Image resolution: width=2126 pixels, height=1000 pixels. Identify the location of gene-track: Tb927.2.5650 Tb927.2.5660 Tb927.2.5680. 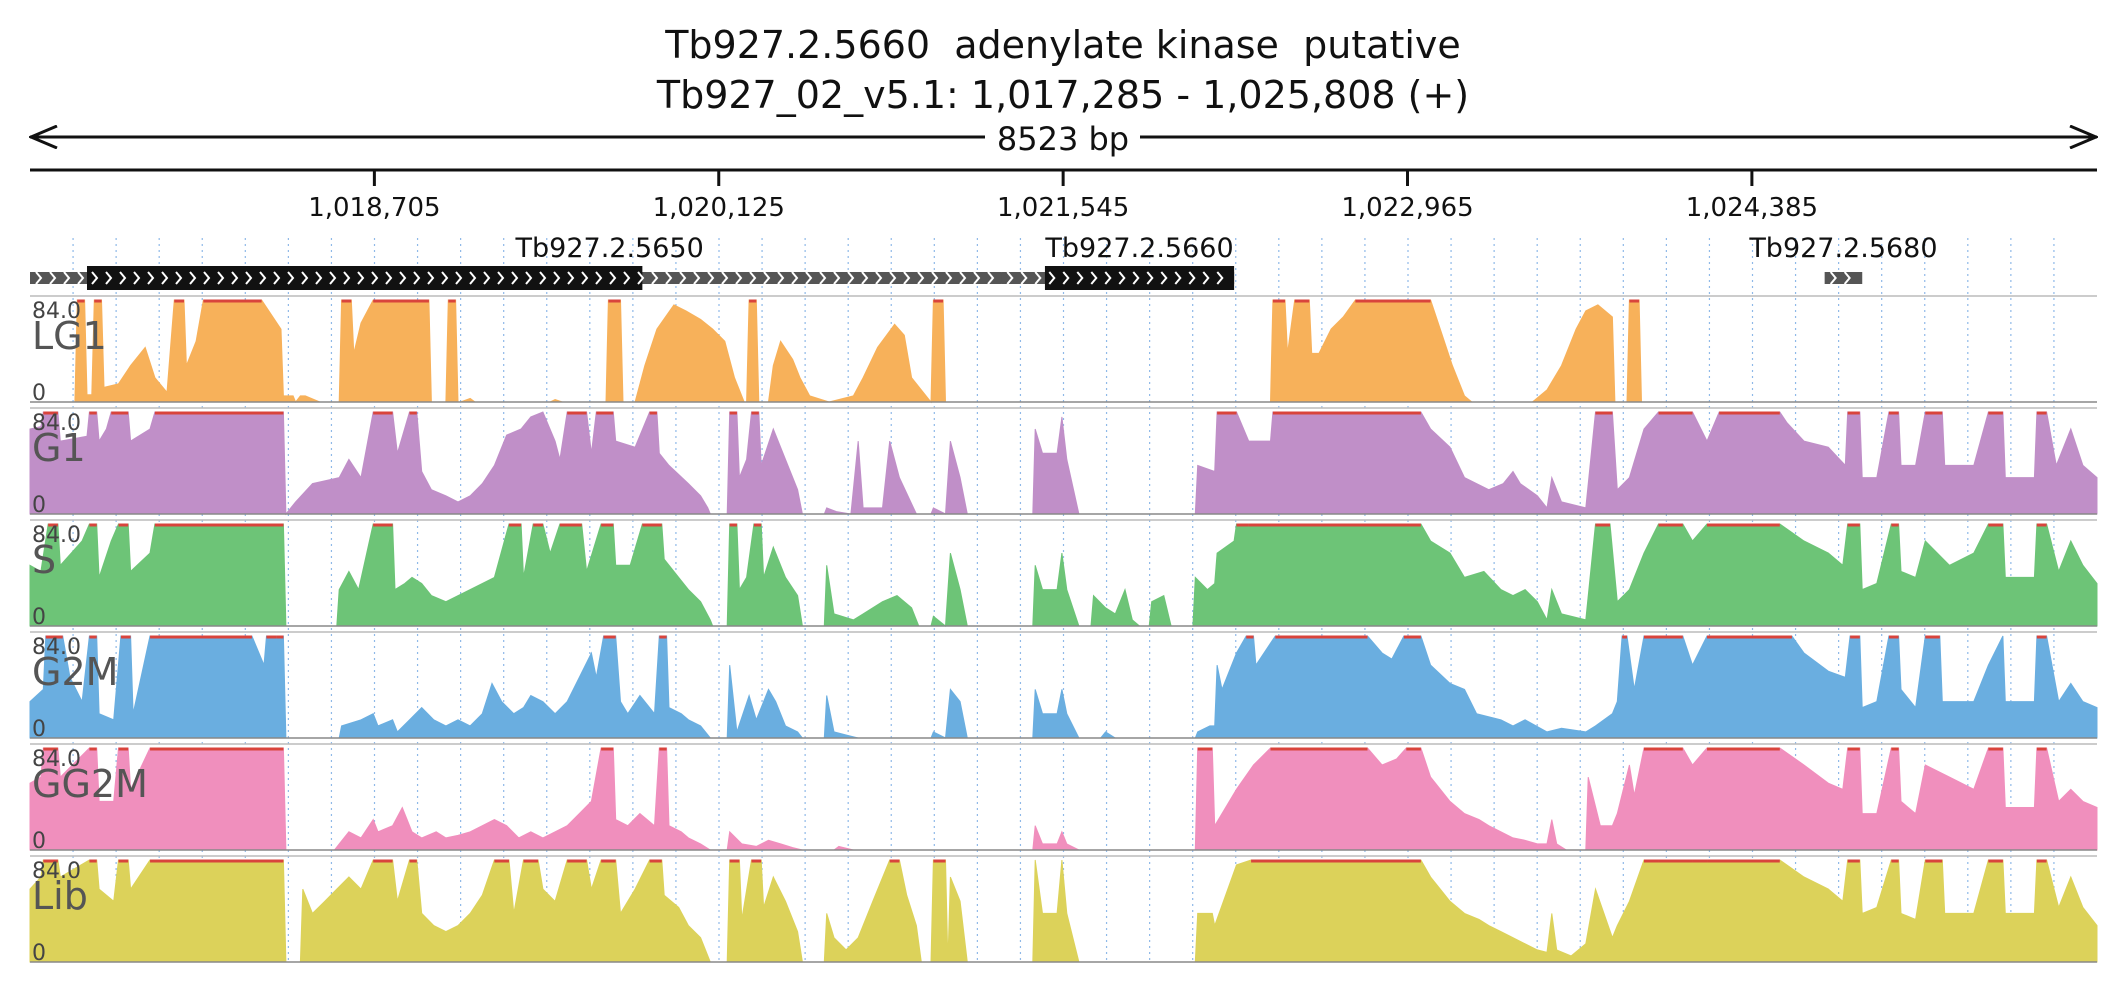
(984, 261).